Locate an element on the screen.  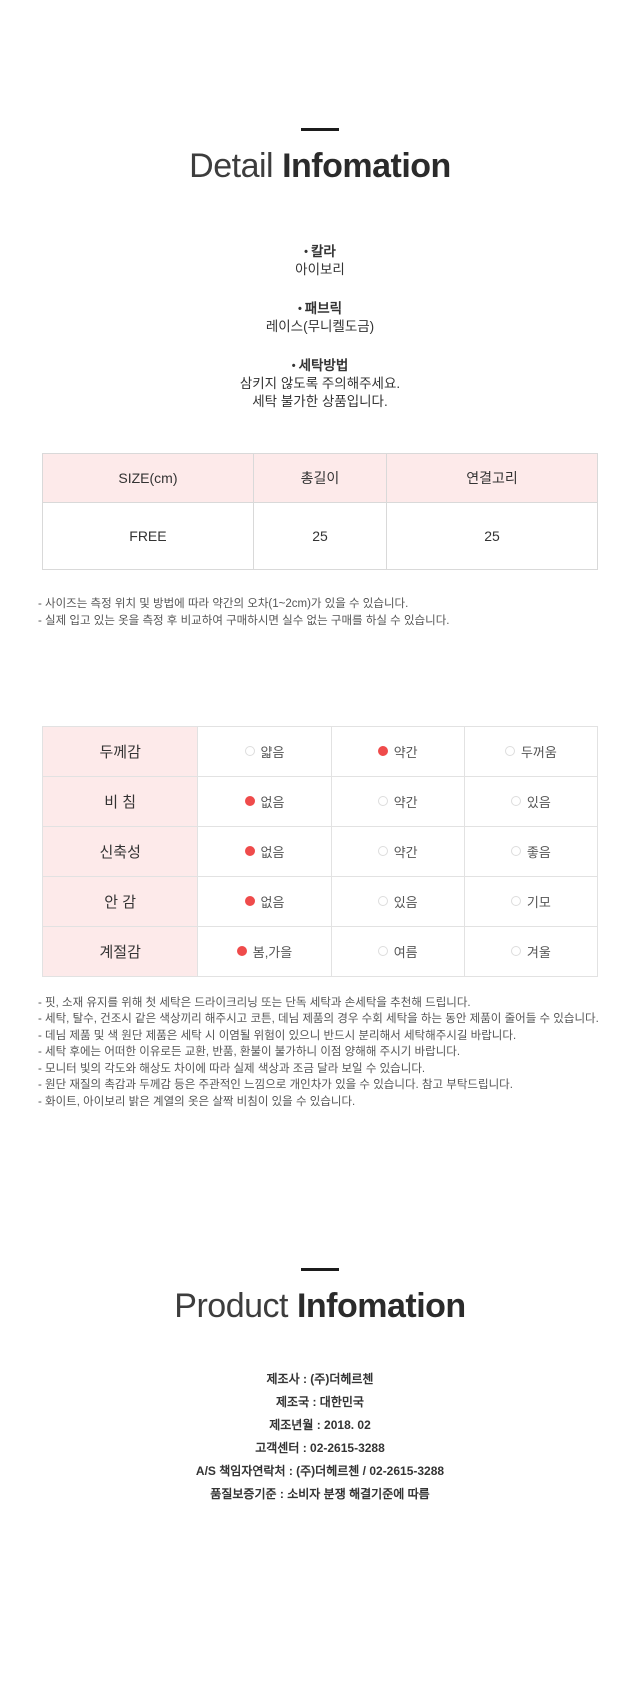
attr-option: 봄,가을 is located at coordinates (264, 951).